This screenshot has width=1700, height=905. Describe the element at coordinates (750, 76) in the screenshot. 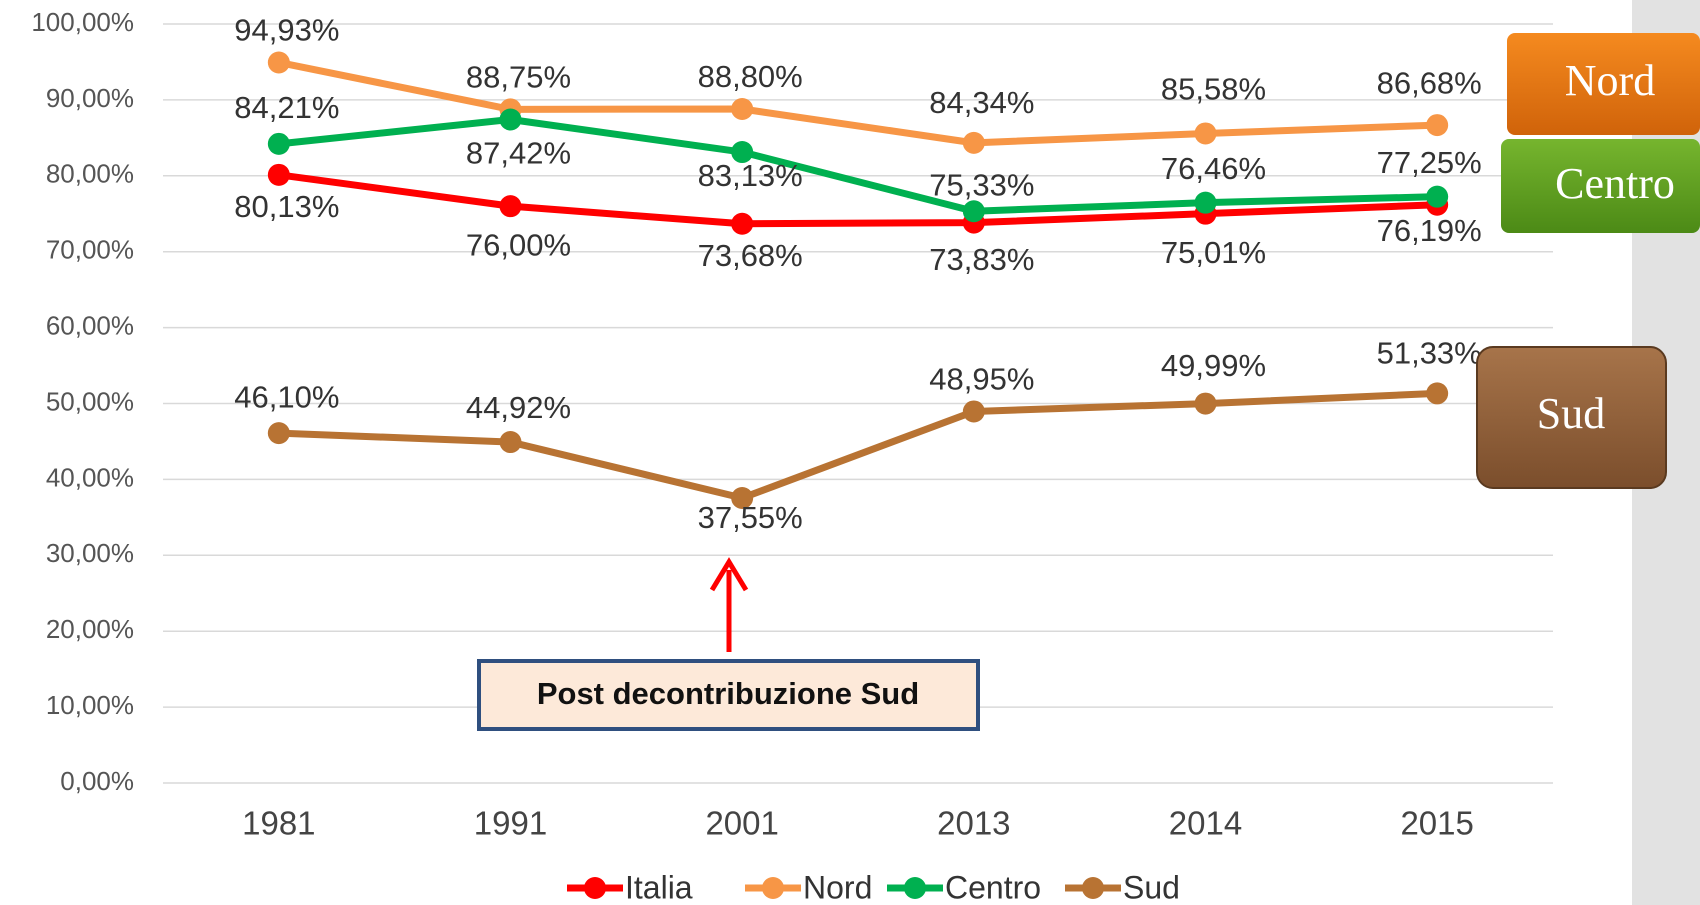

I see `data-label: 88,80%` at that location.